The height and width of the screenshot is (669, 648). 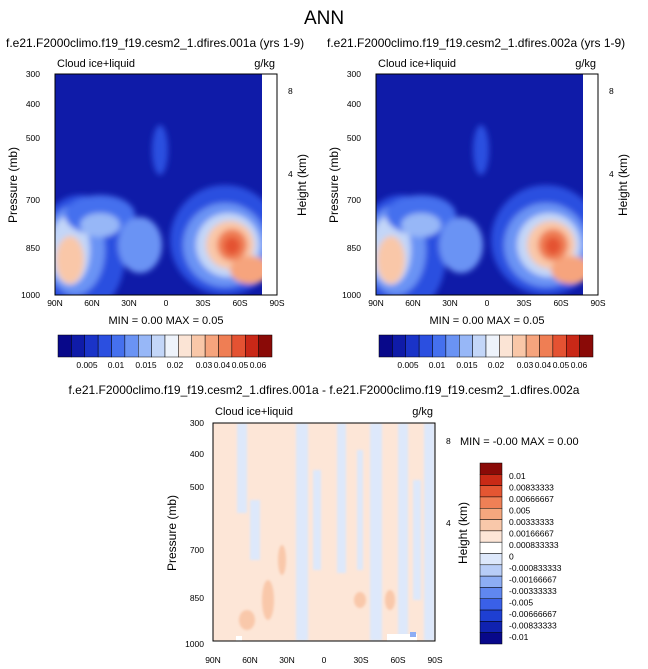 What do you see at coordinates (585, 64) in the screenshot?
I see `panel-2-units-label: g/kg` at bounding box center [585, 64].